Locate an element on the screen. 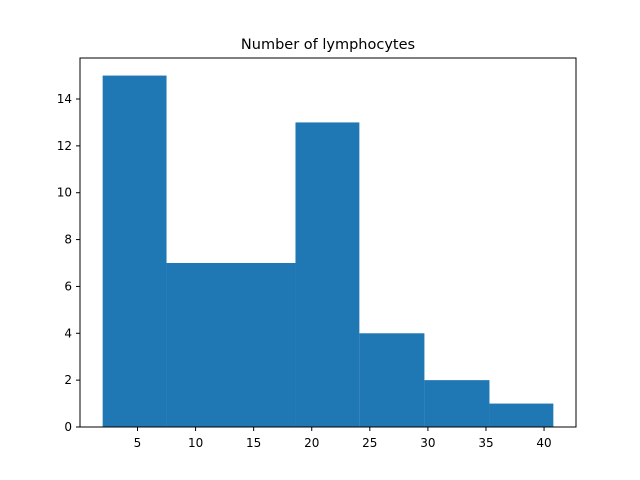  y-tick-label-3: 6 is located at coordinates (68, 286).